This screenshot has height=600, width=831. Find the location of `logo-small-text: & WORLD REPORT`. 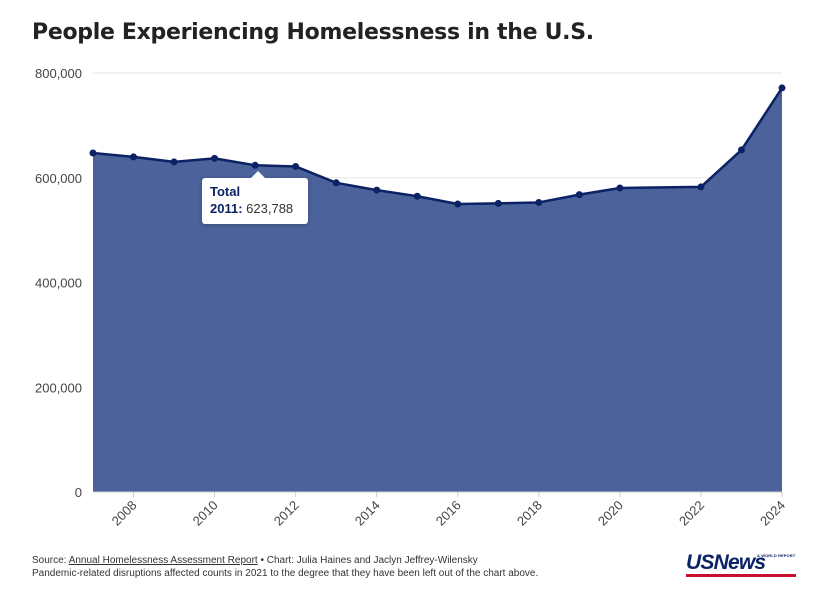

logo-small-text: & WORLD REPORT is located at coordinates (776, 555).